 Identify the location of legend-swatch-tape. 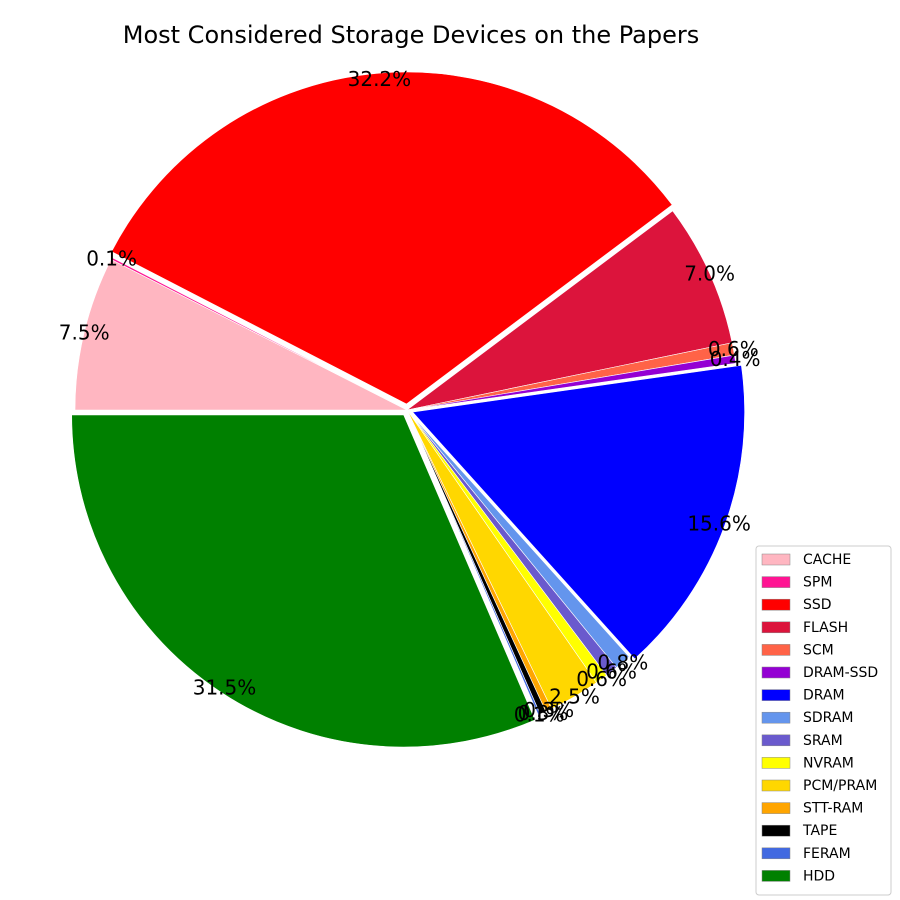
(776, 830).